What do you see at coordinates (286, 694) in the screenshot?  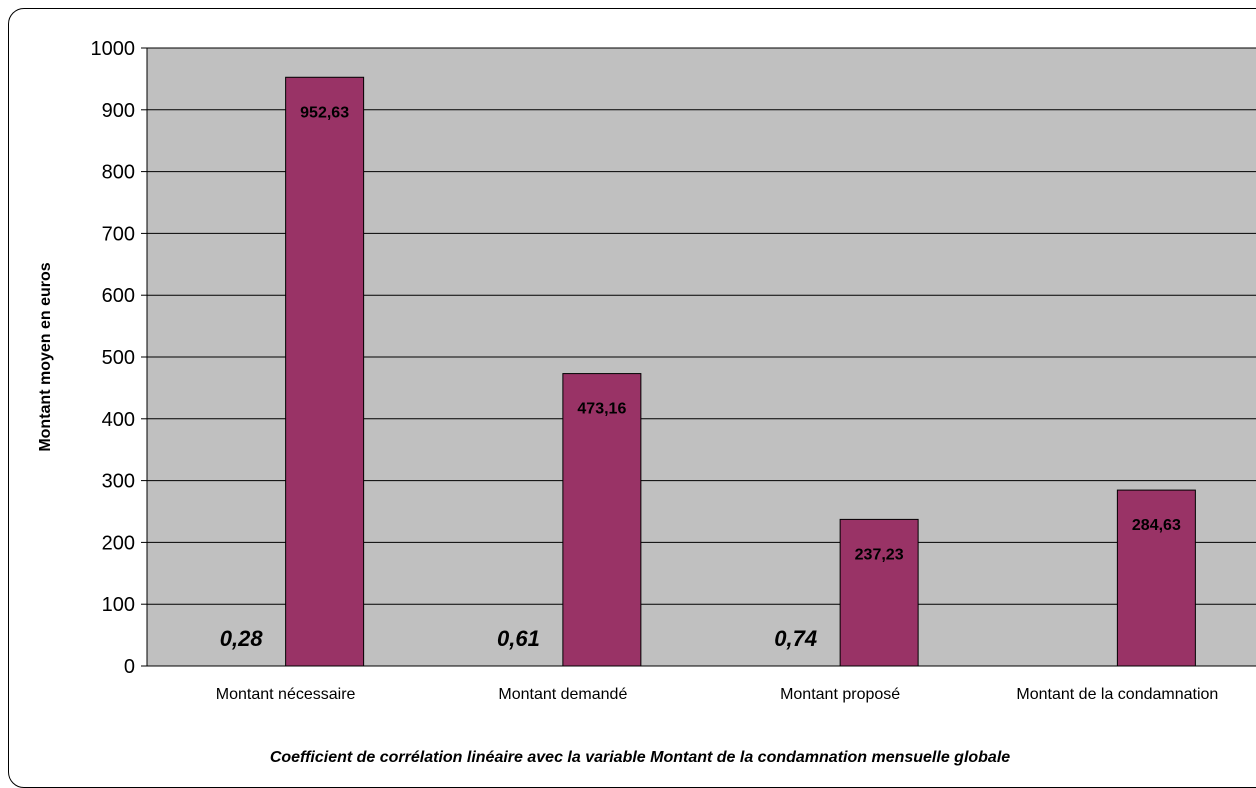 I see `x-tick-label: Montant nécessaire` at bounding box center [286, 694].